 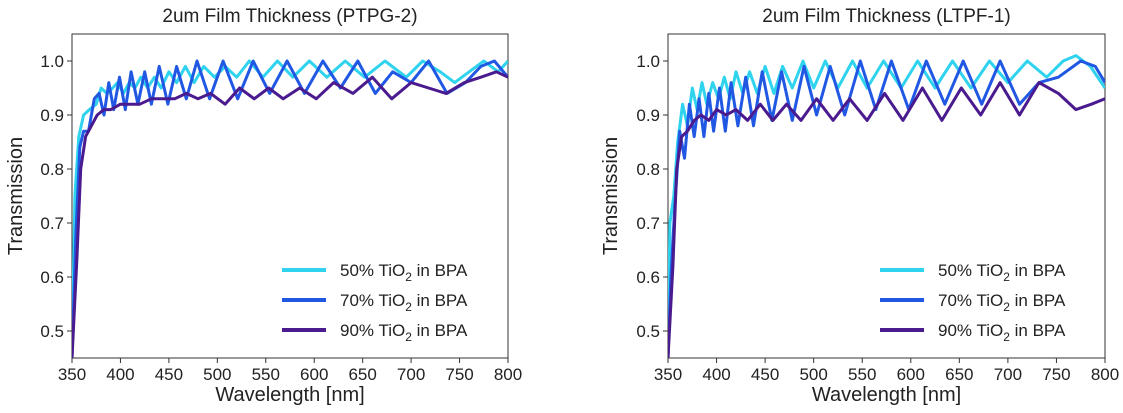 What do you see at coordinates (886, 16) in the screenshot?
I see `chart-title: 2um Film Thickness (LTPF-1)` at bounding box center [886, 16].